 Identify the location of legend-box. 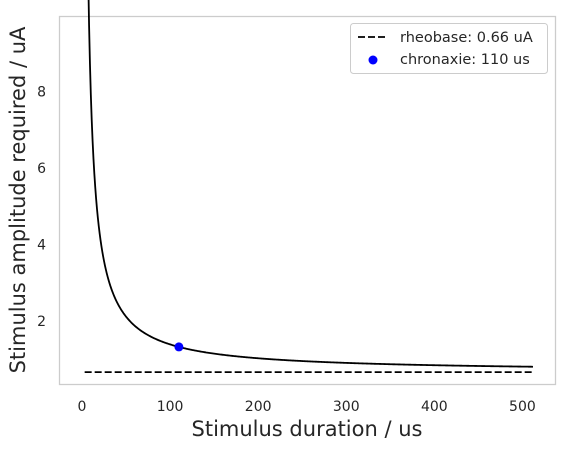
(449, 48).